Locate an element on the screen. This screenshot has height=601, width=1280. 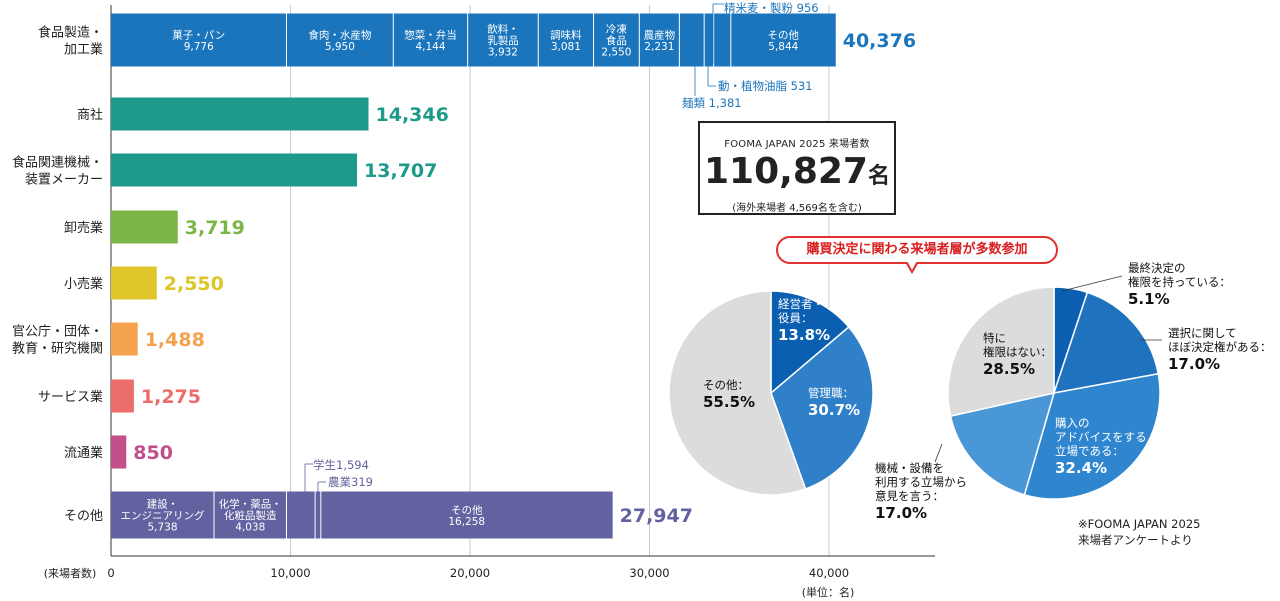
authority-pie-label-4-0: 特に is located at coordinates (994, 338).